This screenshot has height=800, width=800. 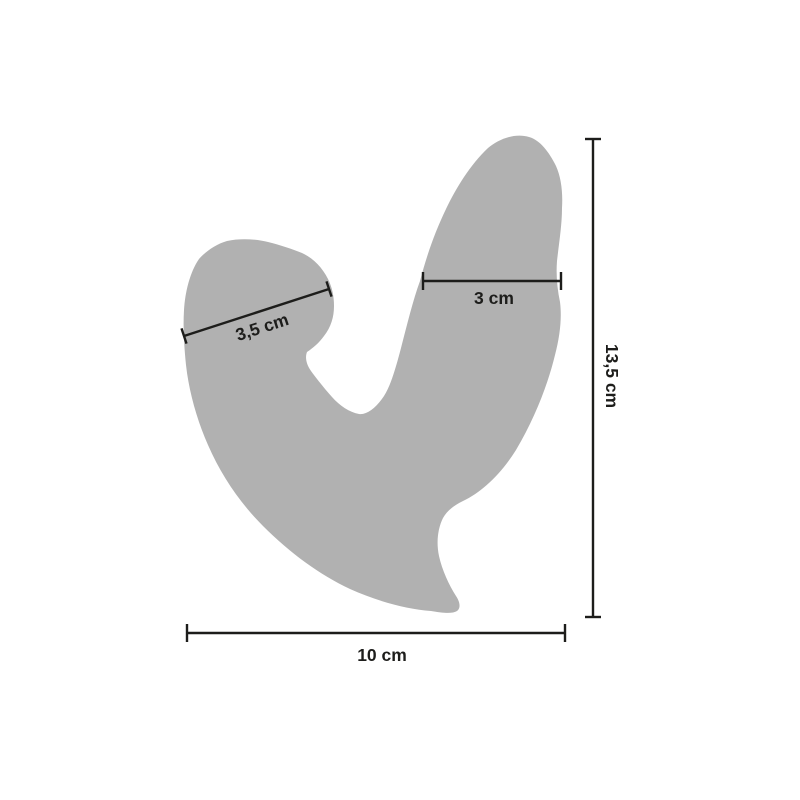 I want to click on dimension-label: 13,5 cm, so click(x=612, y=376).